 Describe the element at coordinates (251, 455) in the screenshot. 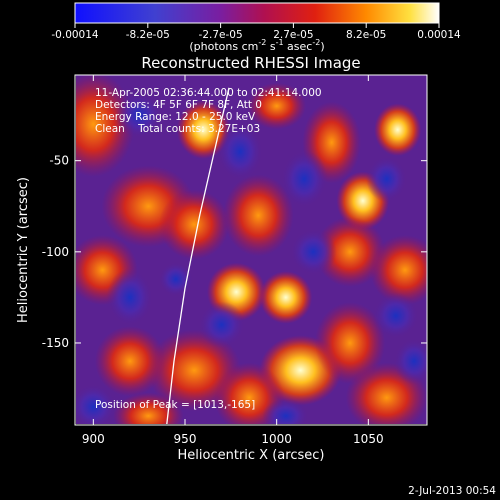

I see `x-axis-label: Heliocentric X (arcsec)` at that location.